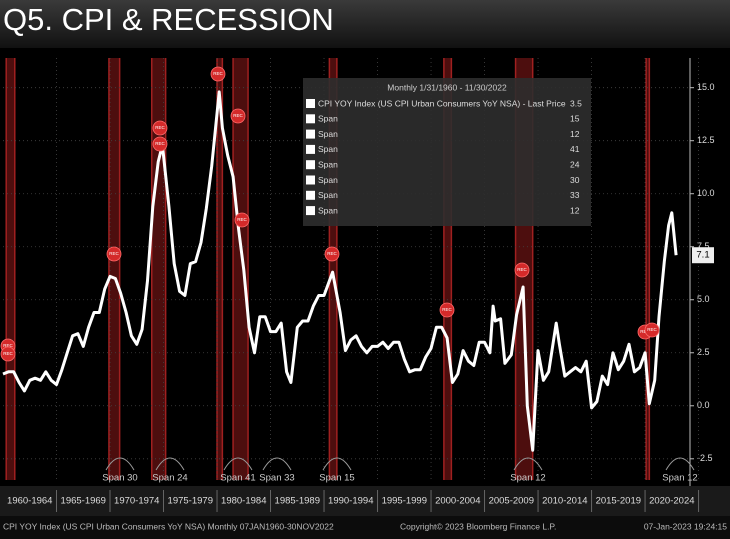  What do you see at coordinates (706, 193) in the screenshot?
I see `y-tick-label: 10.0` at bounding box center [706, 193].